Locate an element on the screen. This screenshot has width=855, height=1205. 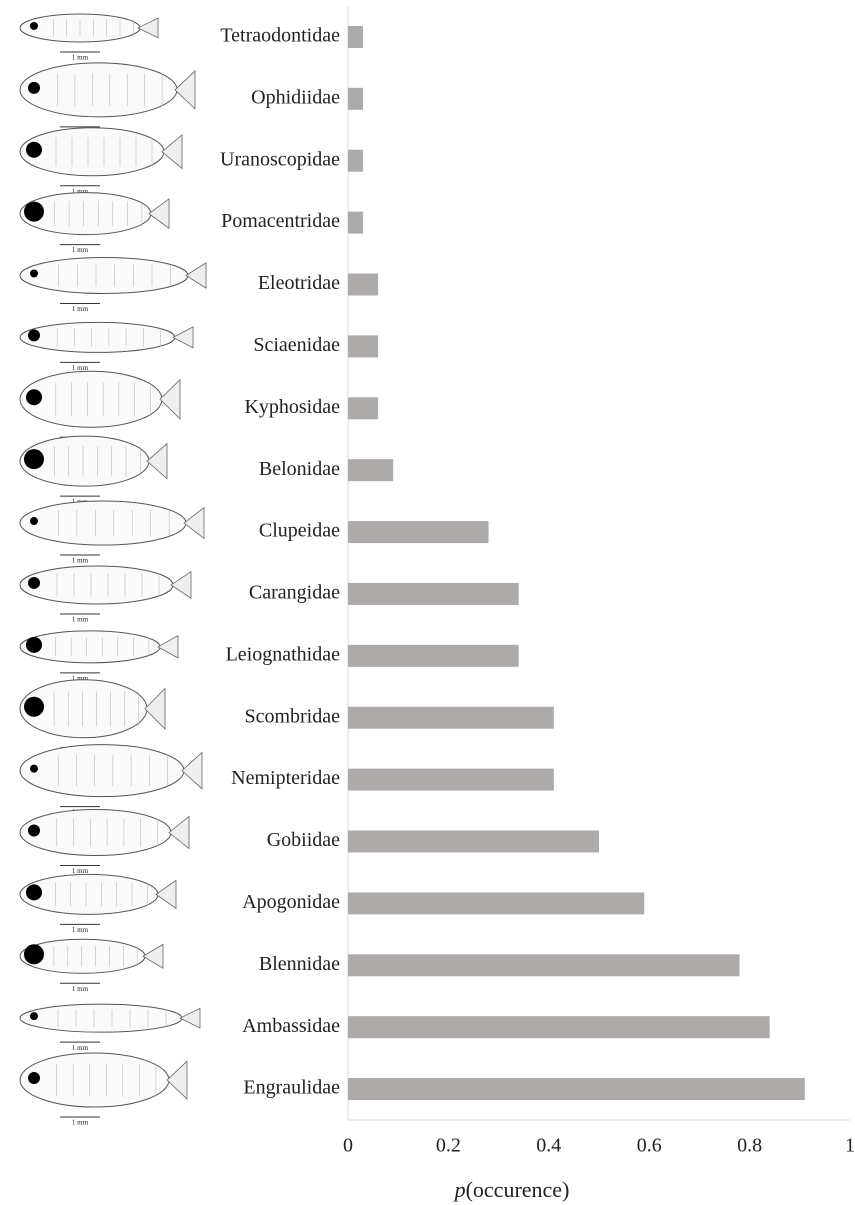
y-tick-label: Scombridae is located at coordinates (292, 716).